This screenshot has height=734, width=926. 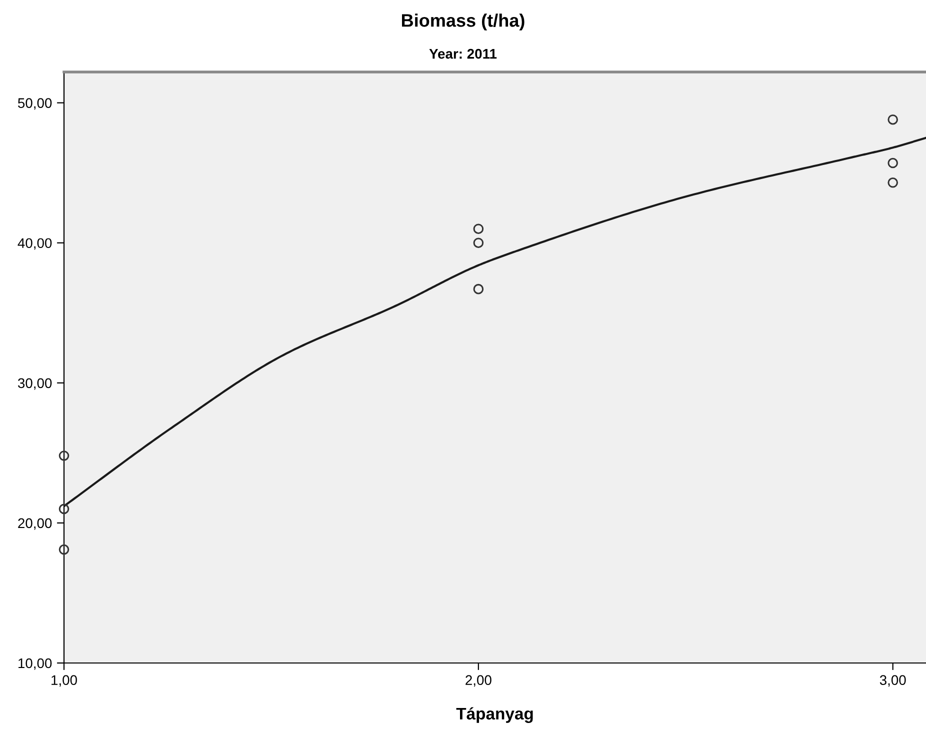 I want to click on chart-title: Biomass (t/ha), so click(x=463, y=22).